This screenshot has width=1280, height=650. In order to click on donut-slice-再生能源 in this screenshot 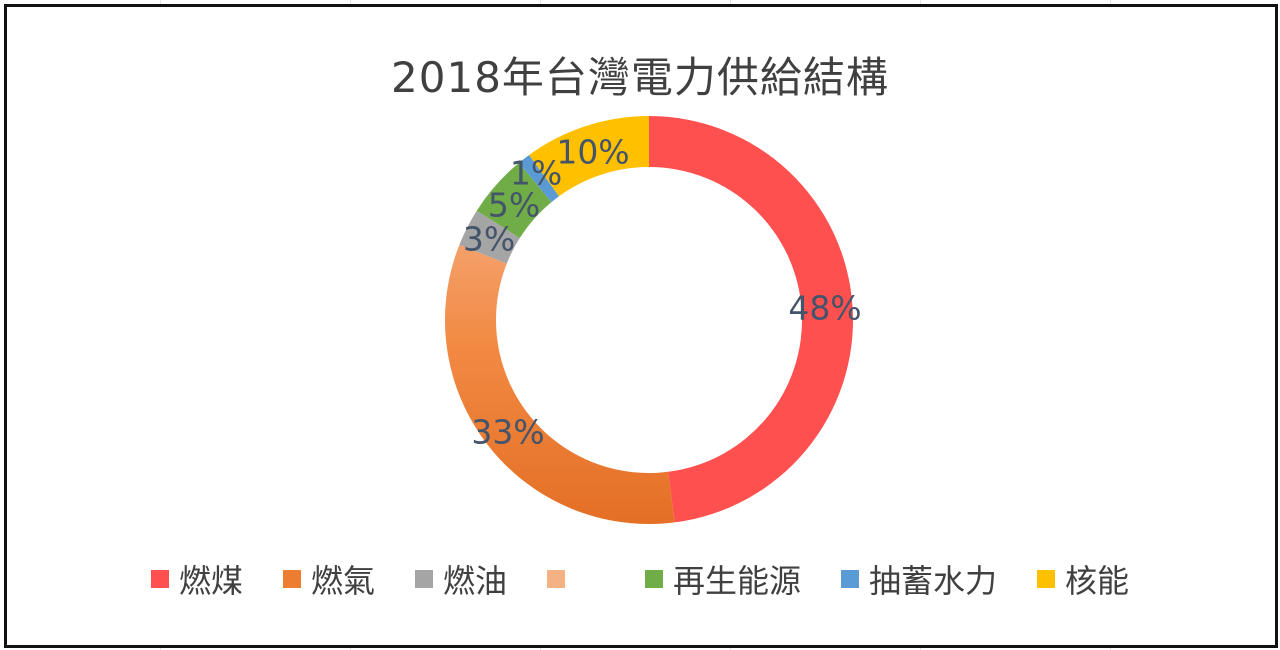, I will do `click(514, 200)`.